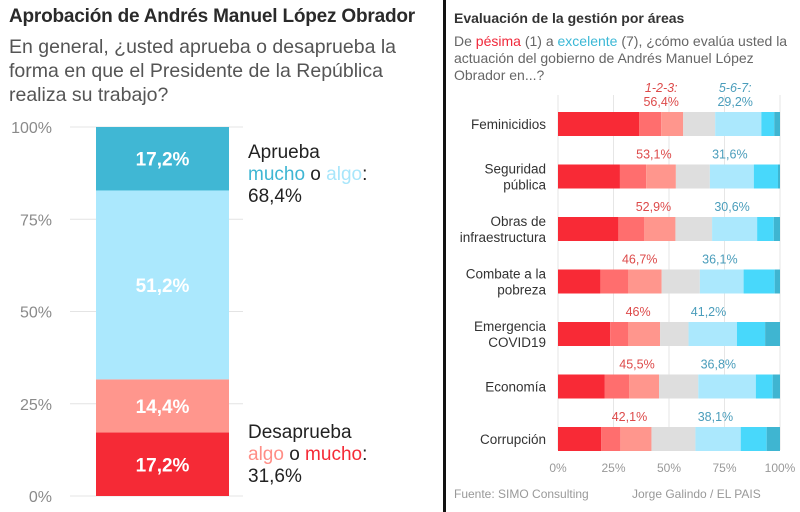  Describe the element at coordinates (735, 88) in the screenshot. I see `positive-range-label: 5-6-7:` at that location.